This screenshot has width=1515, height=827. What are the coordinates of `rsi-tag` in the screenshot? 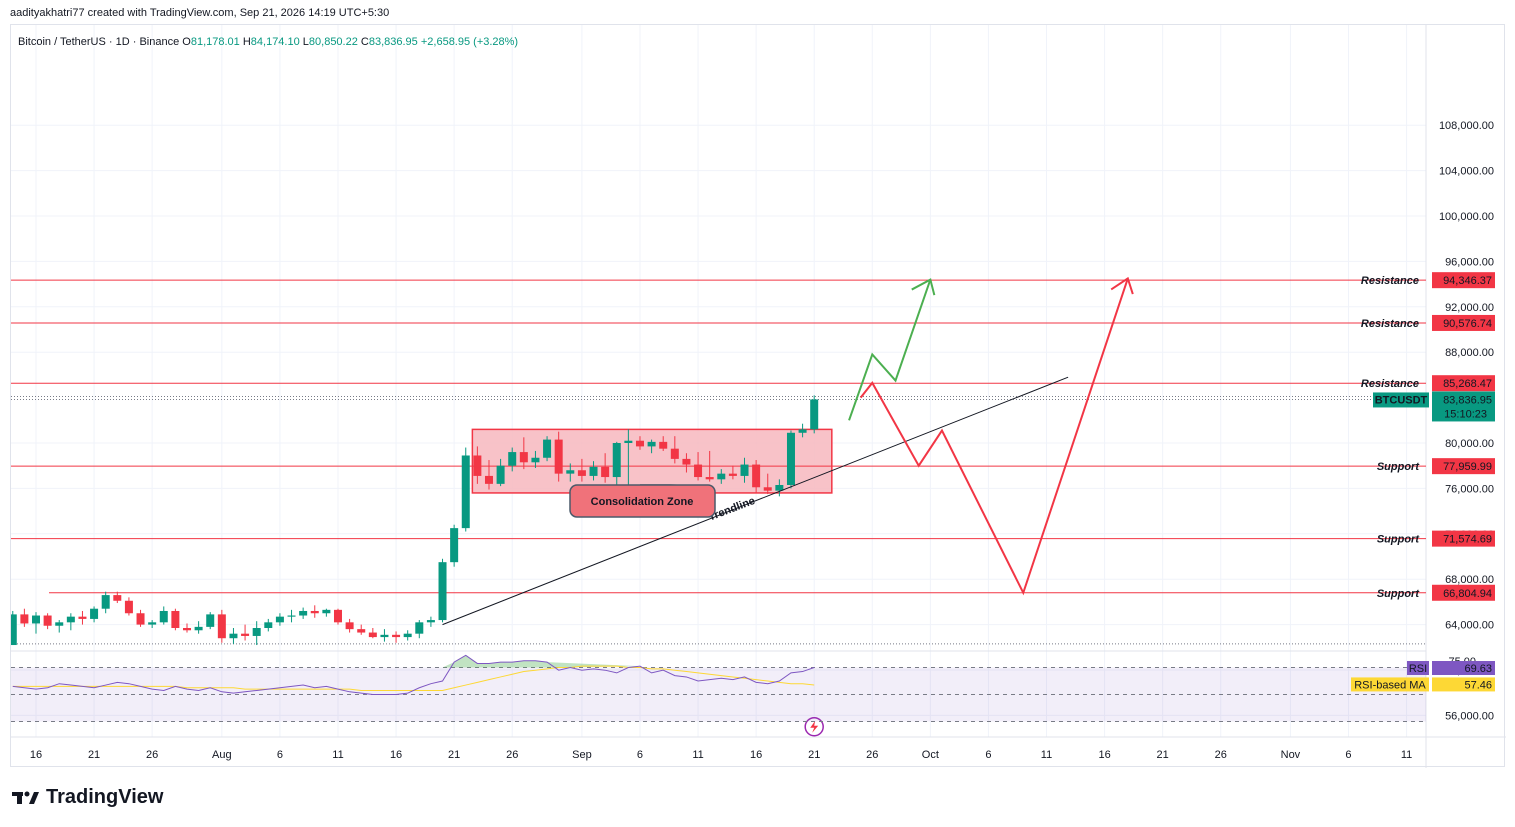 It's located at (1418, 667).